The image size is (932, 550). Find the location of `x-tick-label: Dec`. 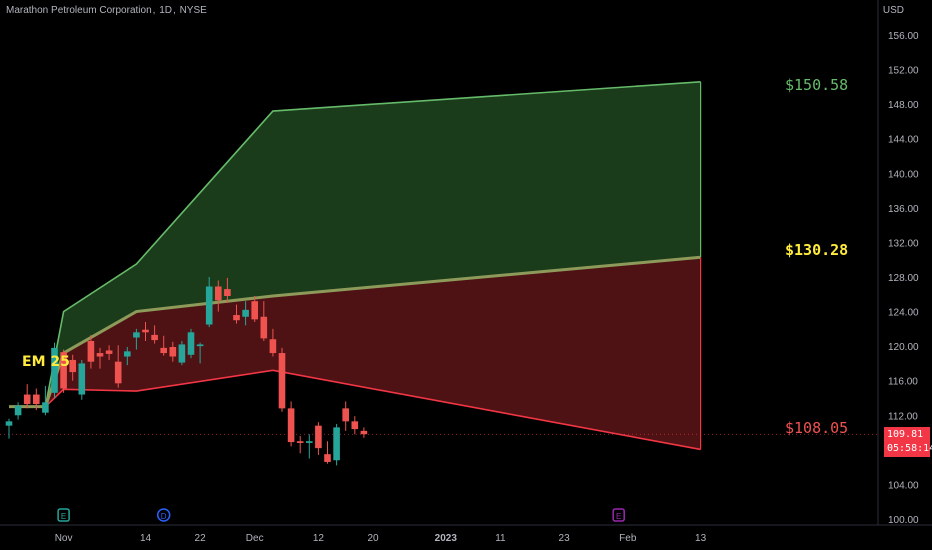

x-tick-label: Dec is located at coordinates (255, 538).